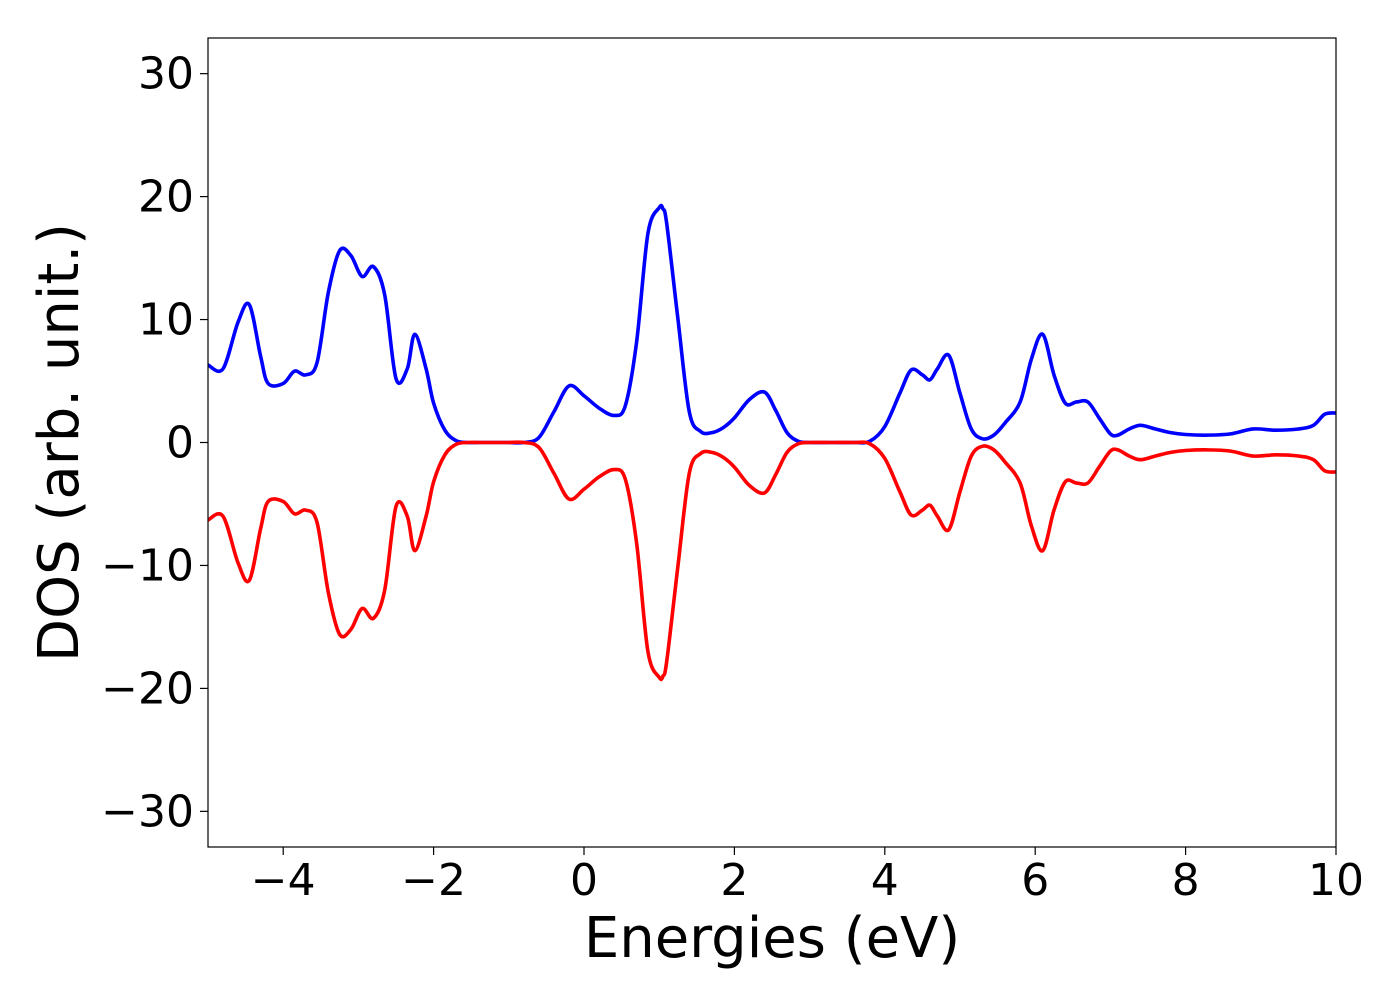 The height and width of the screenshot is (1000, 1400). What do you see at coordinates (147, 688) in the screenshot?
I see `y-tick-label: −20` at bounding box center [147, 688].